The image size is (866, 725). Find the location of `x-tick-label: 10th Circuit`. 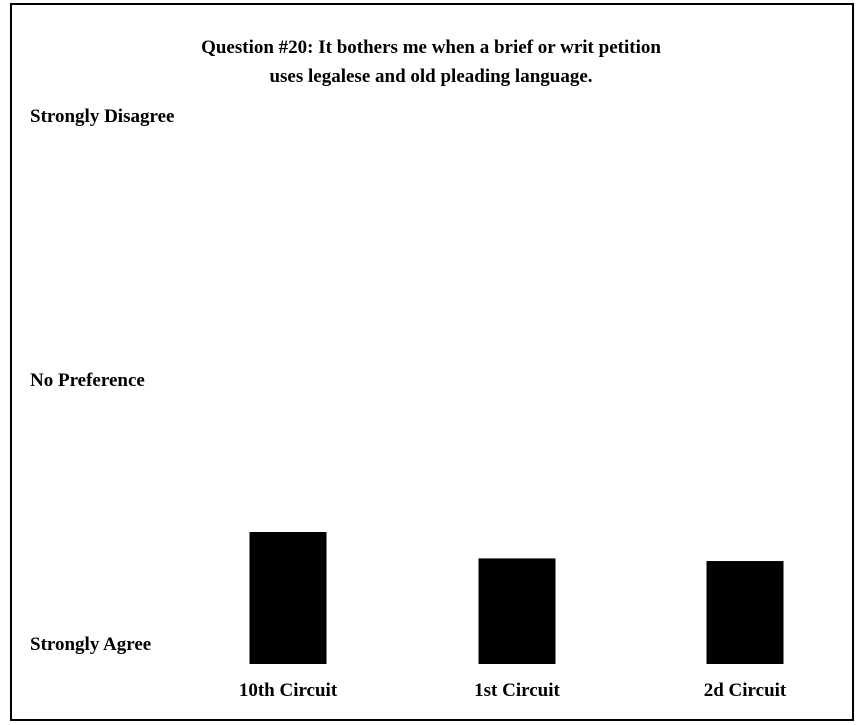

x-tick-label: 10th Circuit is located at coordinates (288, 690).